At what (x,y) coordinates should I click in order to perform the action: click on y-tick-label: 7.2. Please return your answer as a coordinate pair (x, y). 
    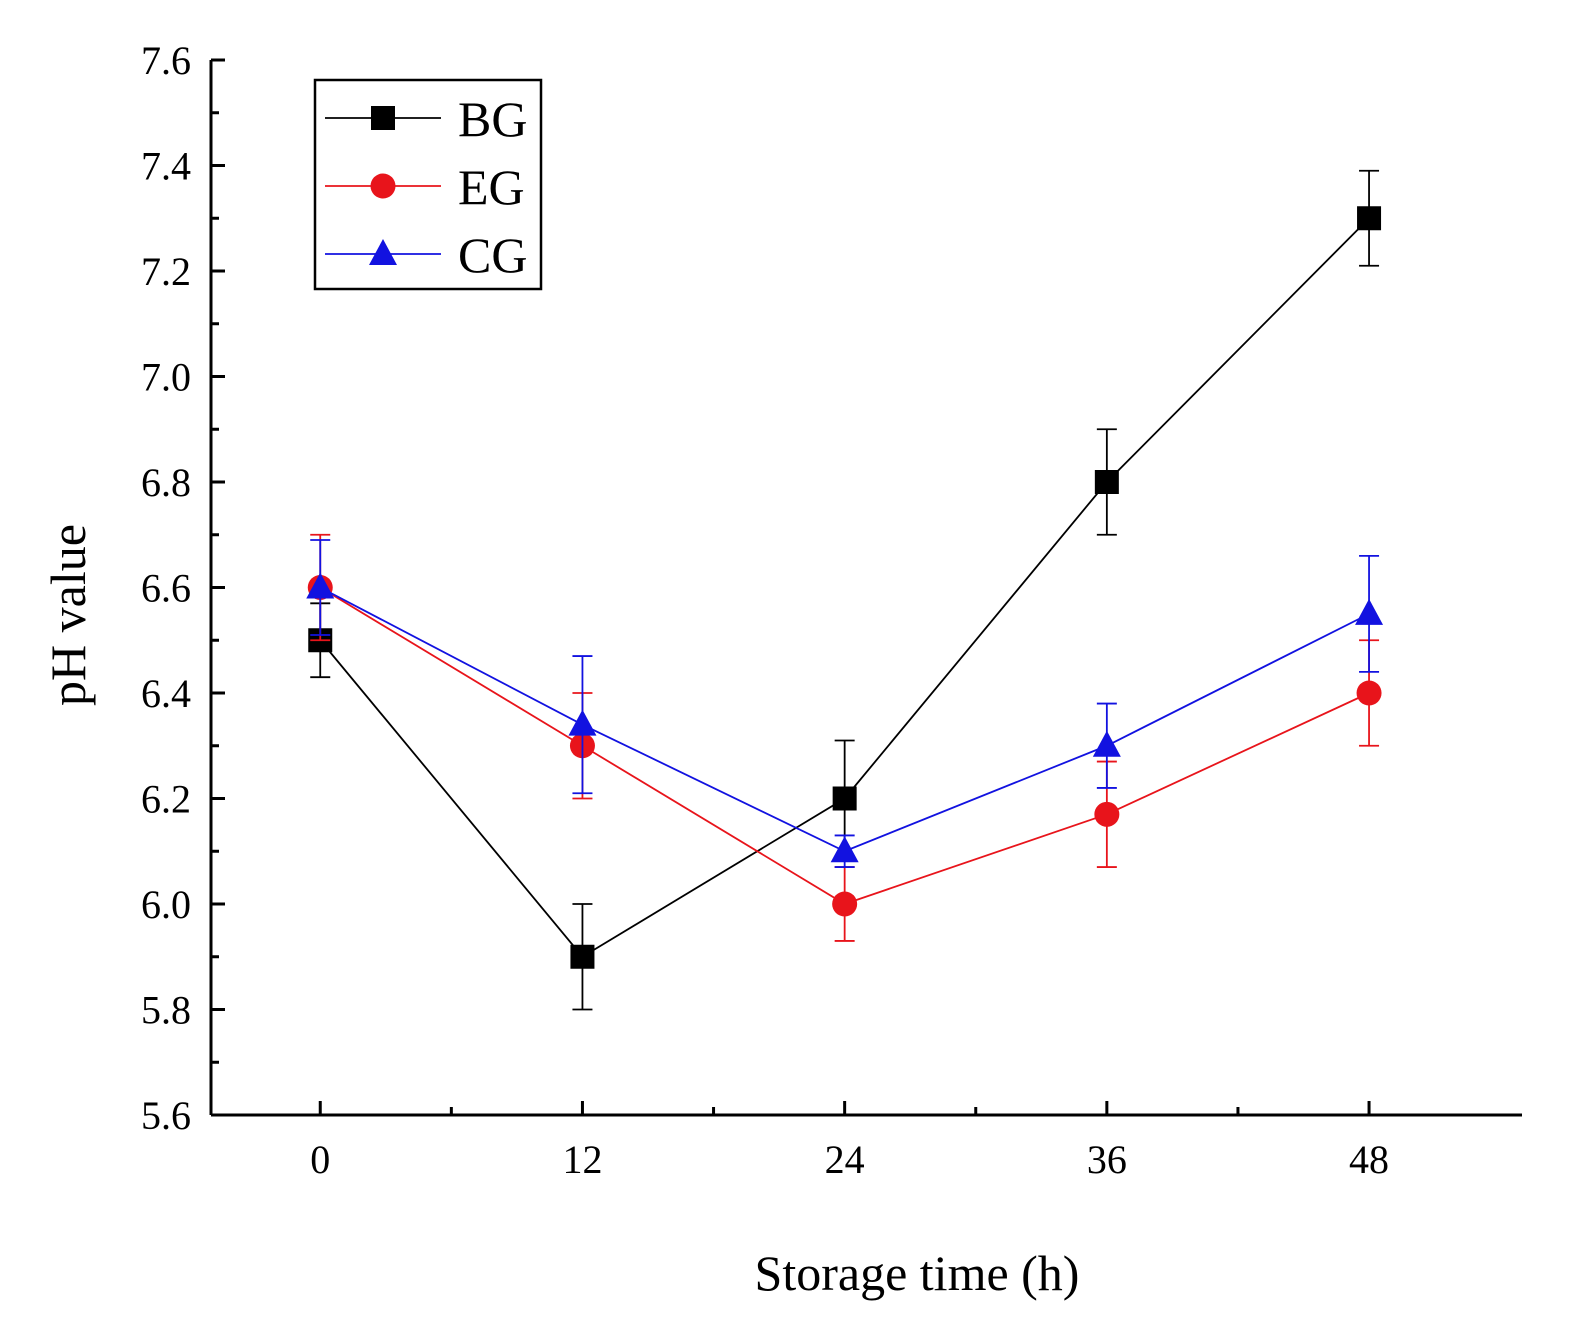
    Looking at the image, I should click on (166, 271).